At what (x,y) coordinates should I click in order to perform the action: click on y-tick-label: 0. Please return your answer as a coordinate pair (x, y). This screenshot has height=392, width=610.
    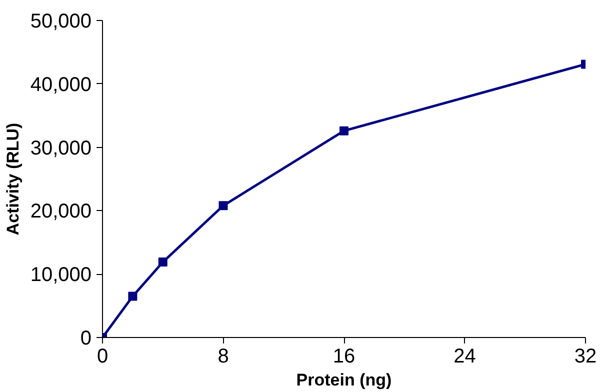
    Looking at the image, I should click on (86, 339).